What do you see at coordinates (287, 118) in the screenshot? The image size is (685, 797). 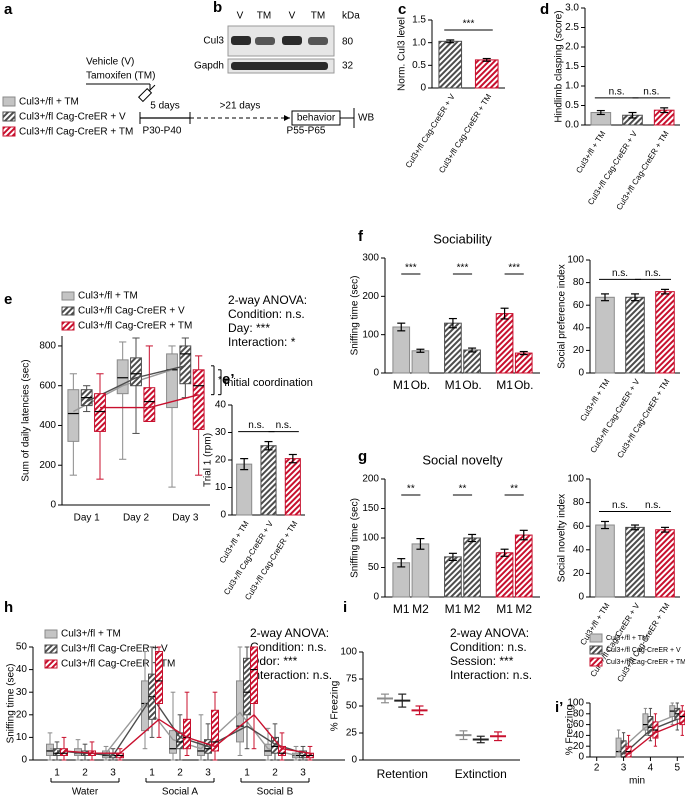 I see `arrowhead` at bounding box center [287, 118].